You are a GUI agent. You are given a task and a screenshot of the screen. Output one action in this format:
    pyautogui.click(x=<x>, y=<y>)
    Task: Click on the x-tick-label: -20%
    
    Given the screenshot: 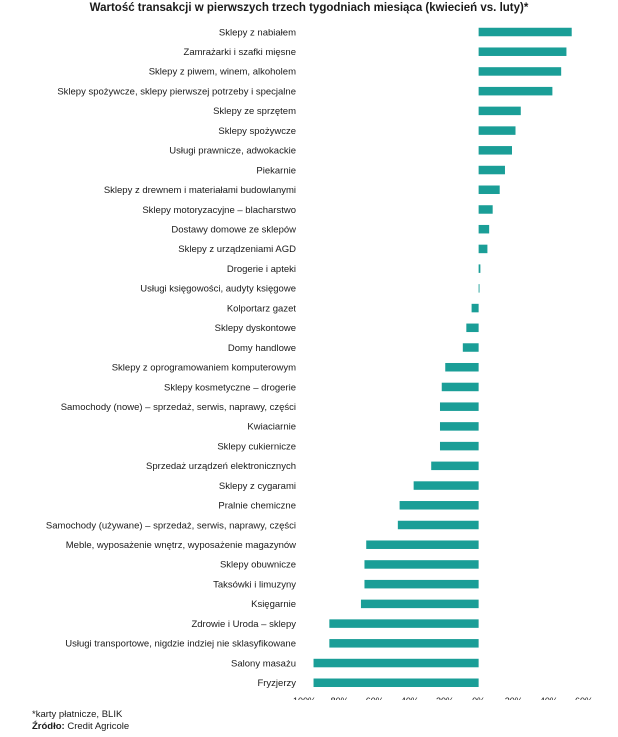 What is the action you would take?
    pyautogui.click(x=443, y=698)
    